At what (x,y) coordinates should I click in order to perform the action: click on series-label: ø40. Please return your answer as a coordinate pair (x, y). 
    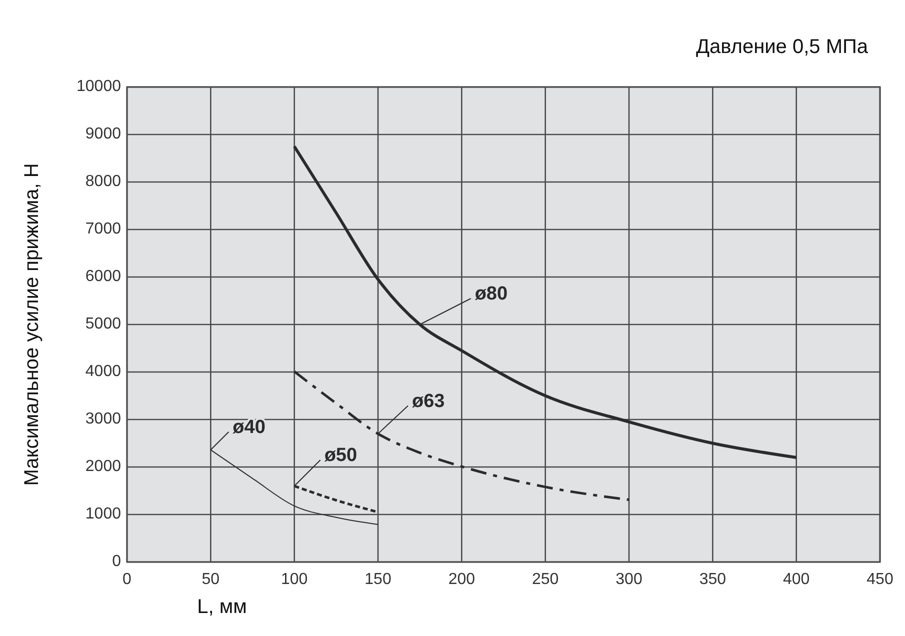
    Looking at the image, I should click on (249, 427).